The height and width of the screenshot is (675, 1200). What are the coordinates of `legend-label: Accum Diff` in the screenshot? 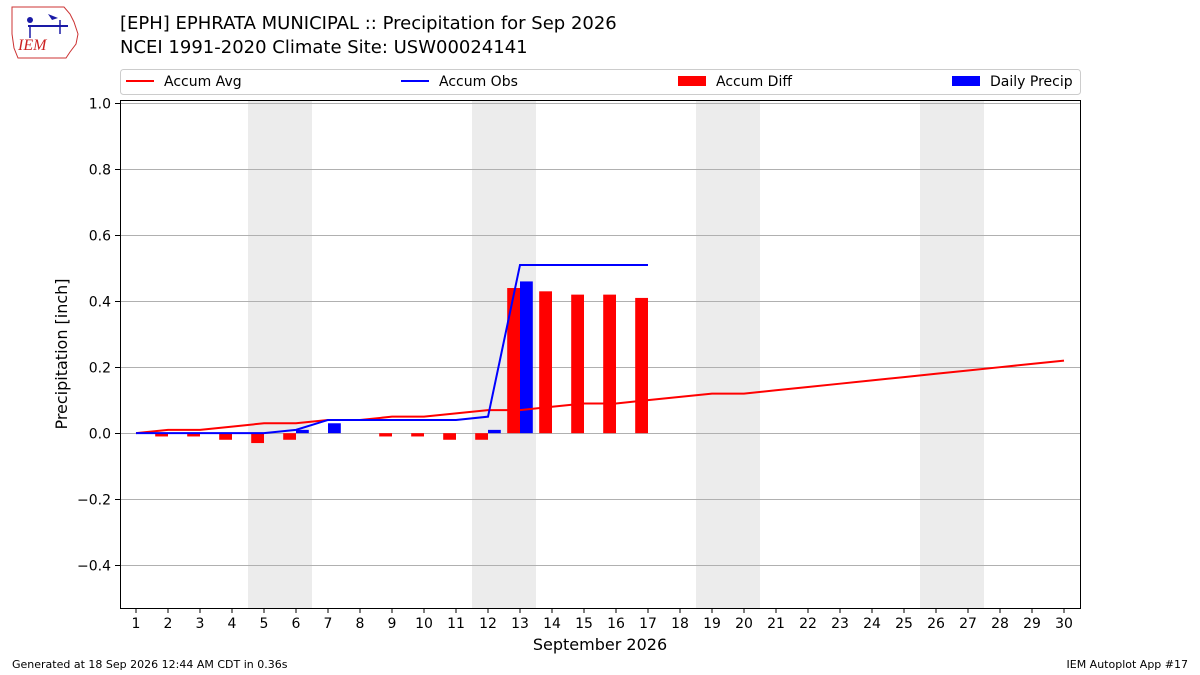 It's located at (754, 82).